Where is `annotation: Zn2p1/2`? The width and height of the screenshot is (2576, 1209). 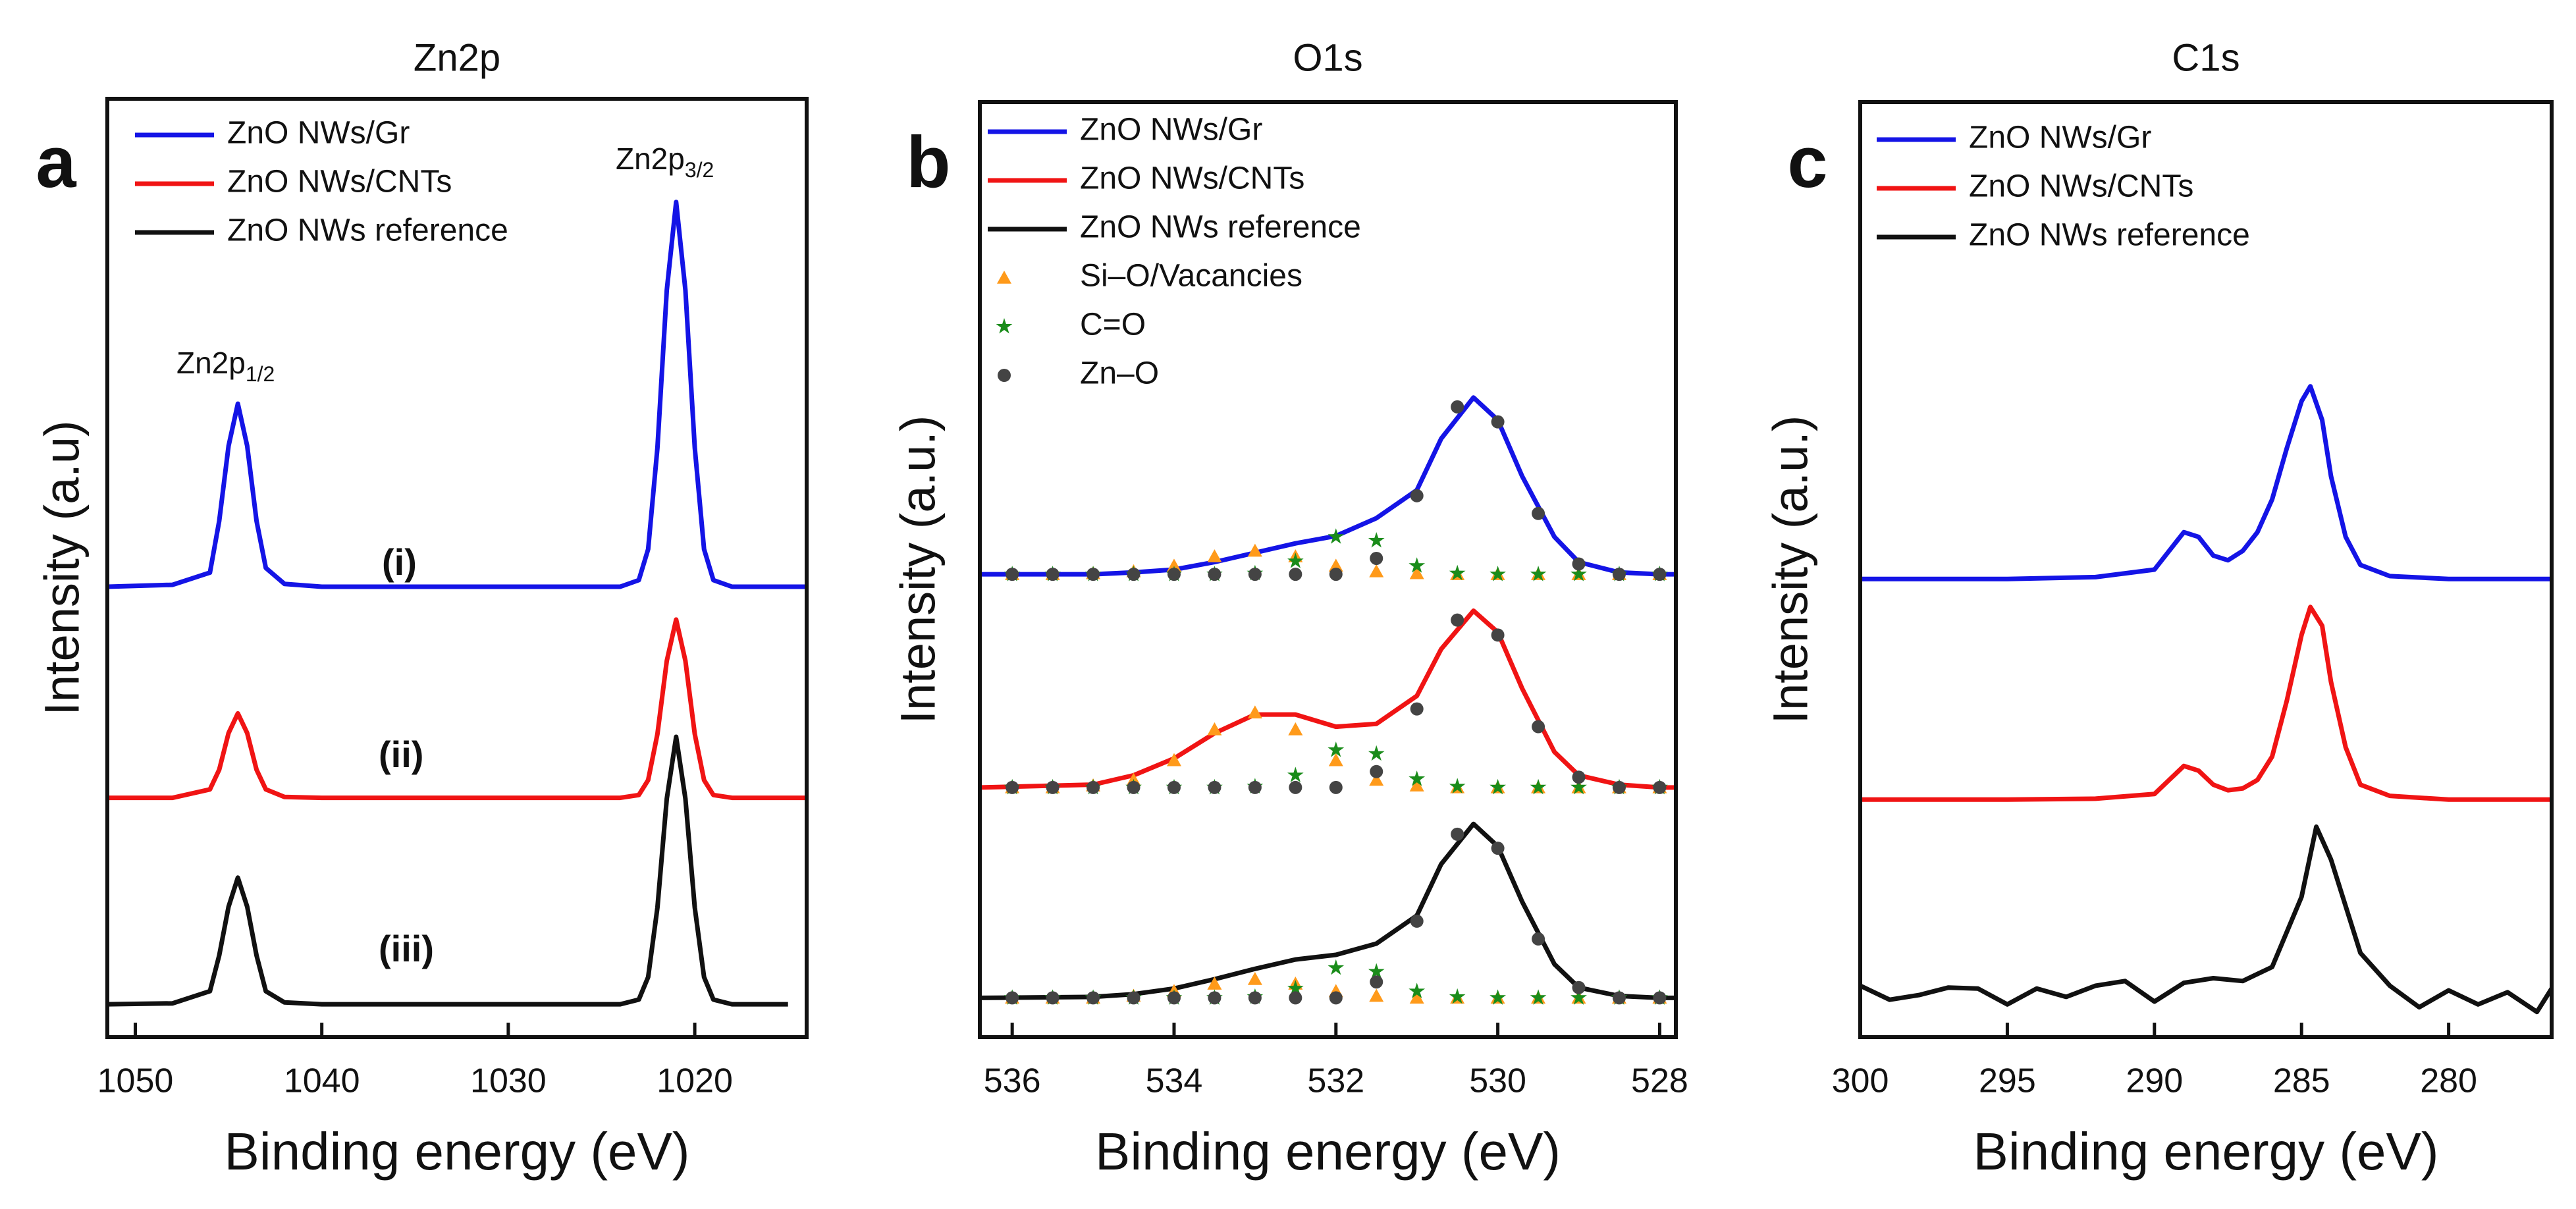 annotation: Zn2p1/2 is located at coordinates (225, 366).